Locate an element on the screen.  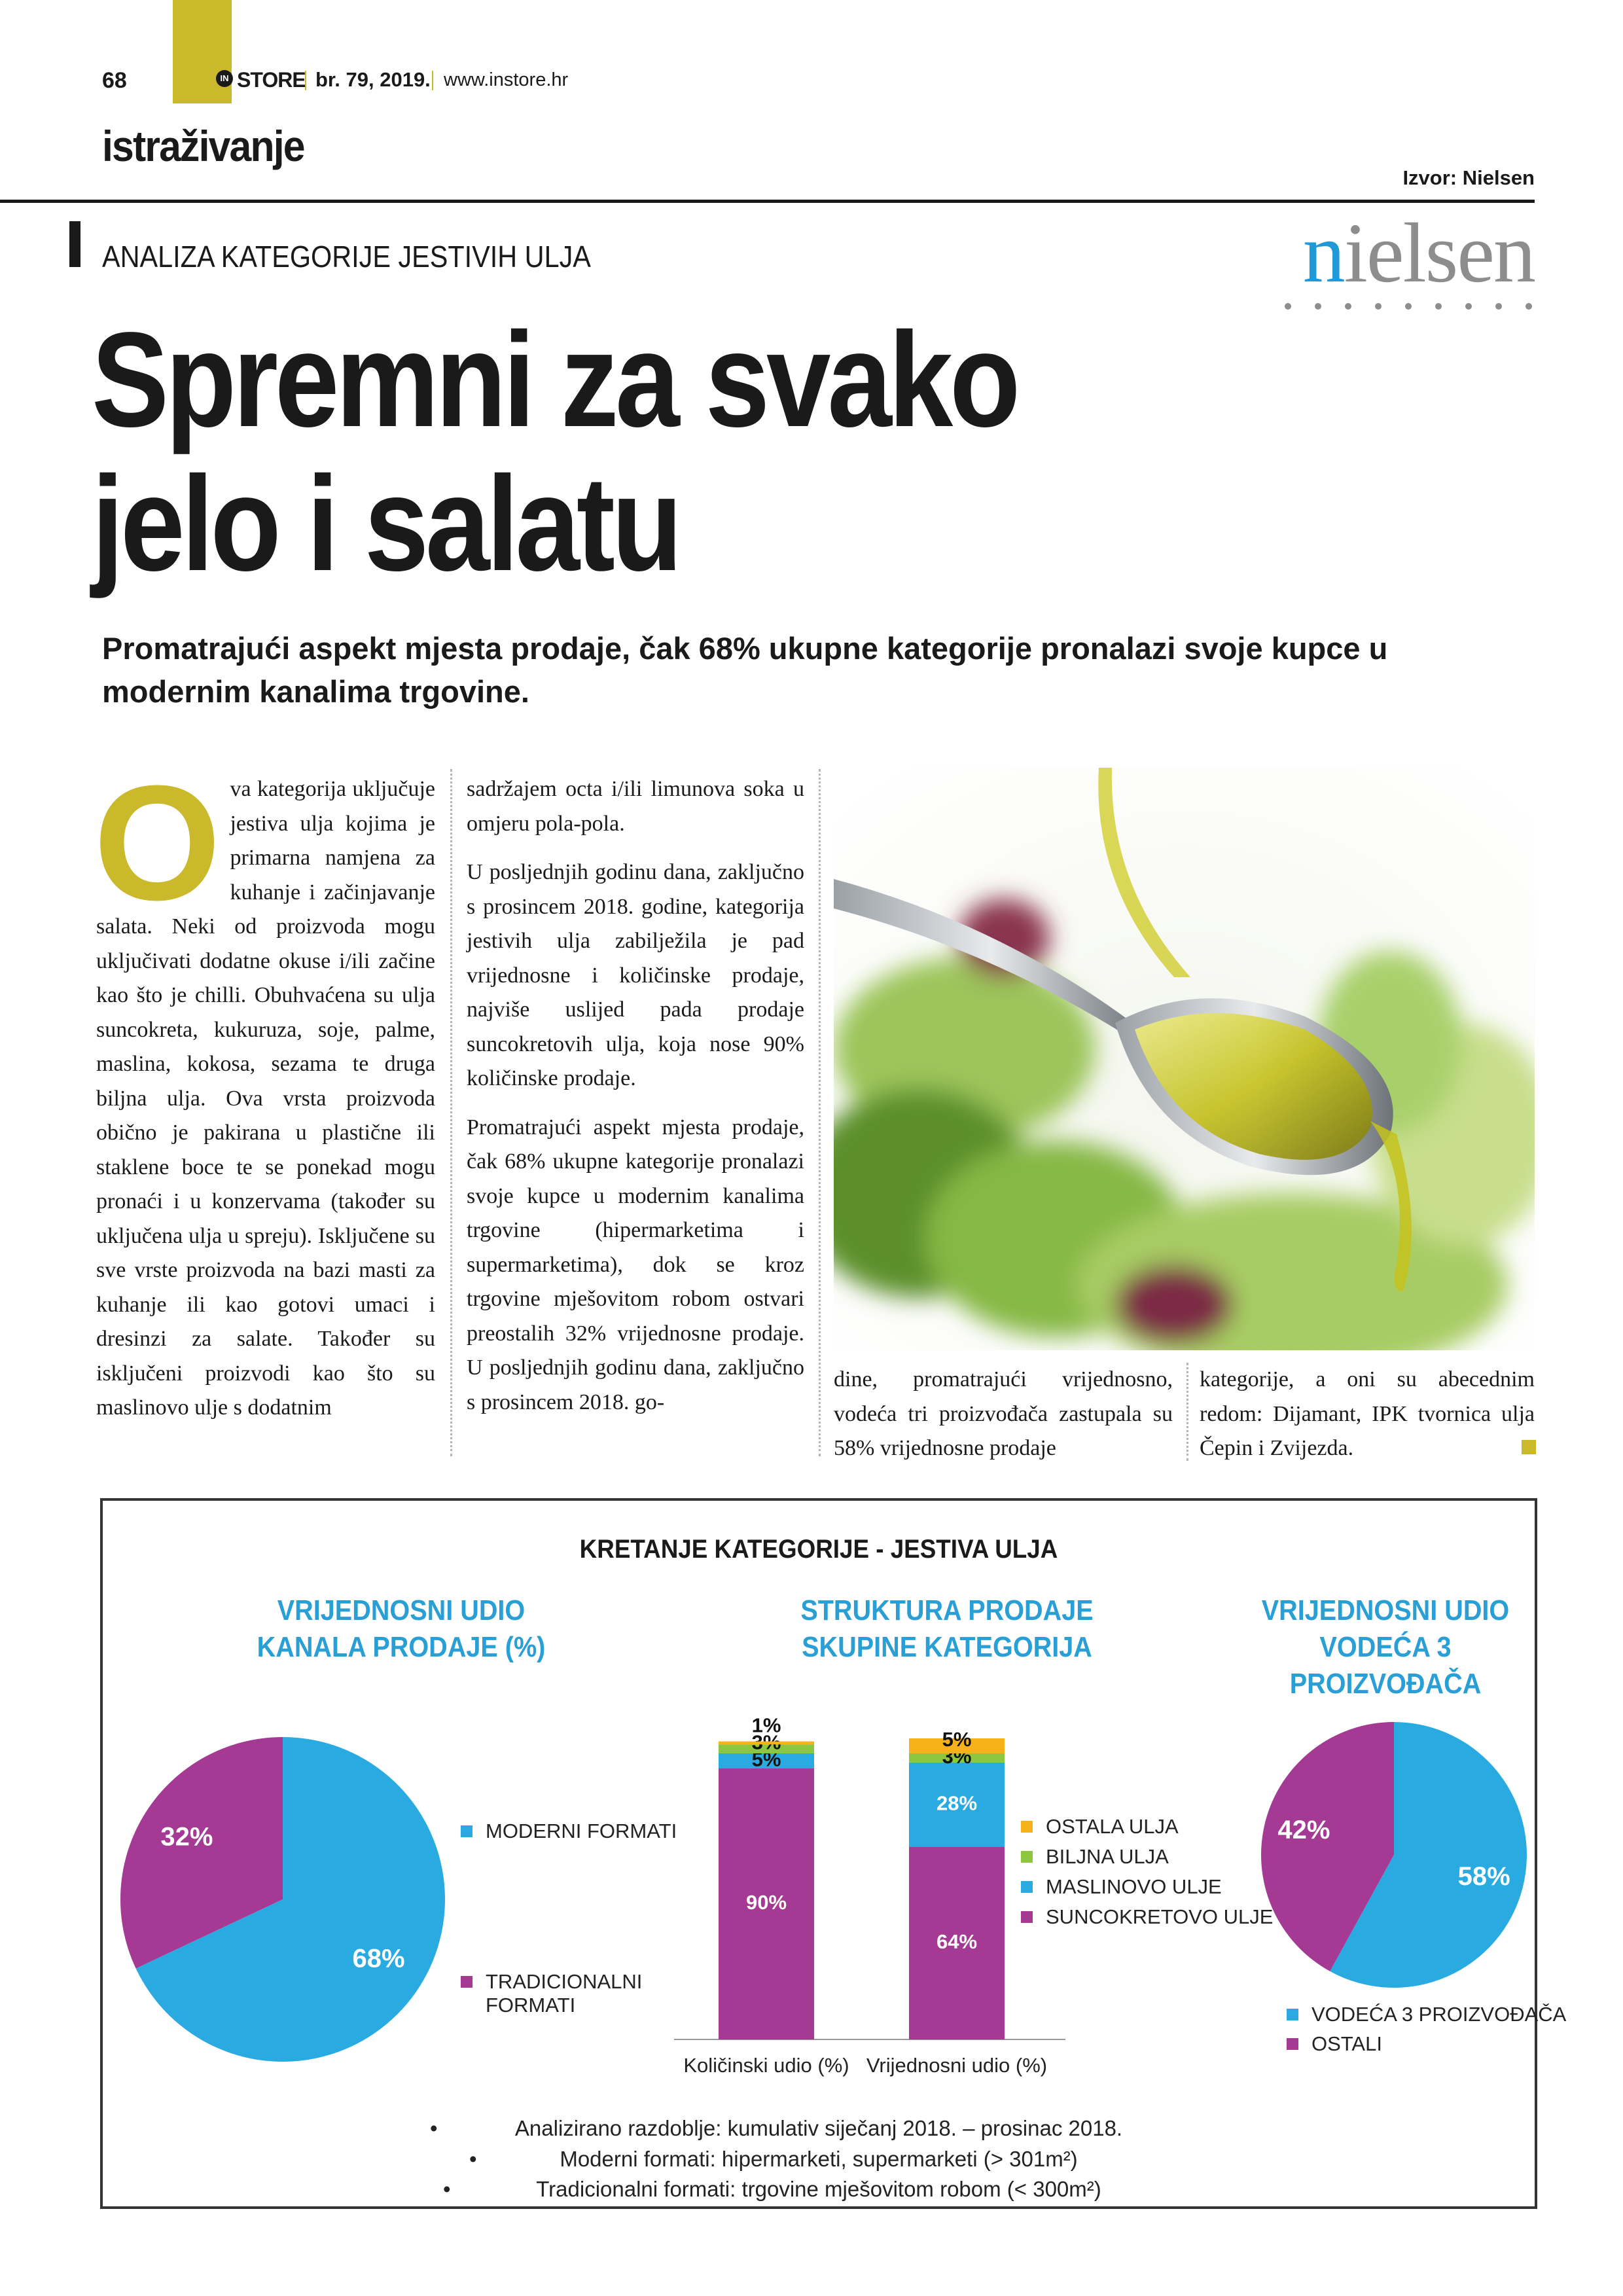
value-label: 28% is located at coordinates (957, 1802).